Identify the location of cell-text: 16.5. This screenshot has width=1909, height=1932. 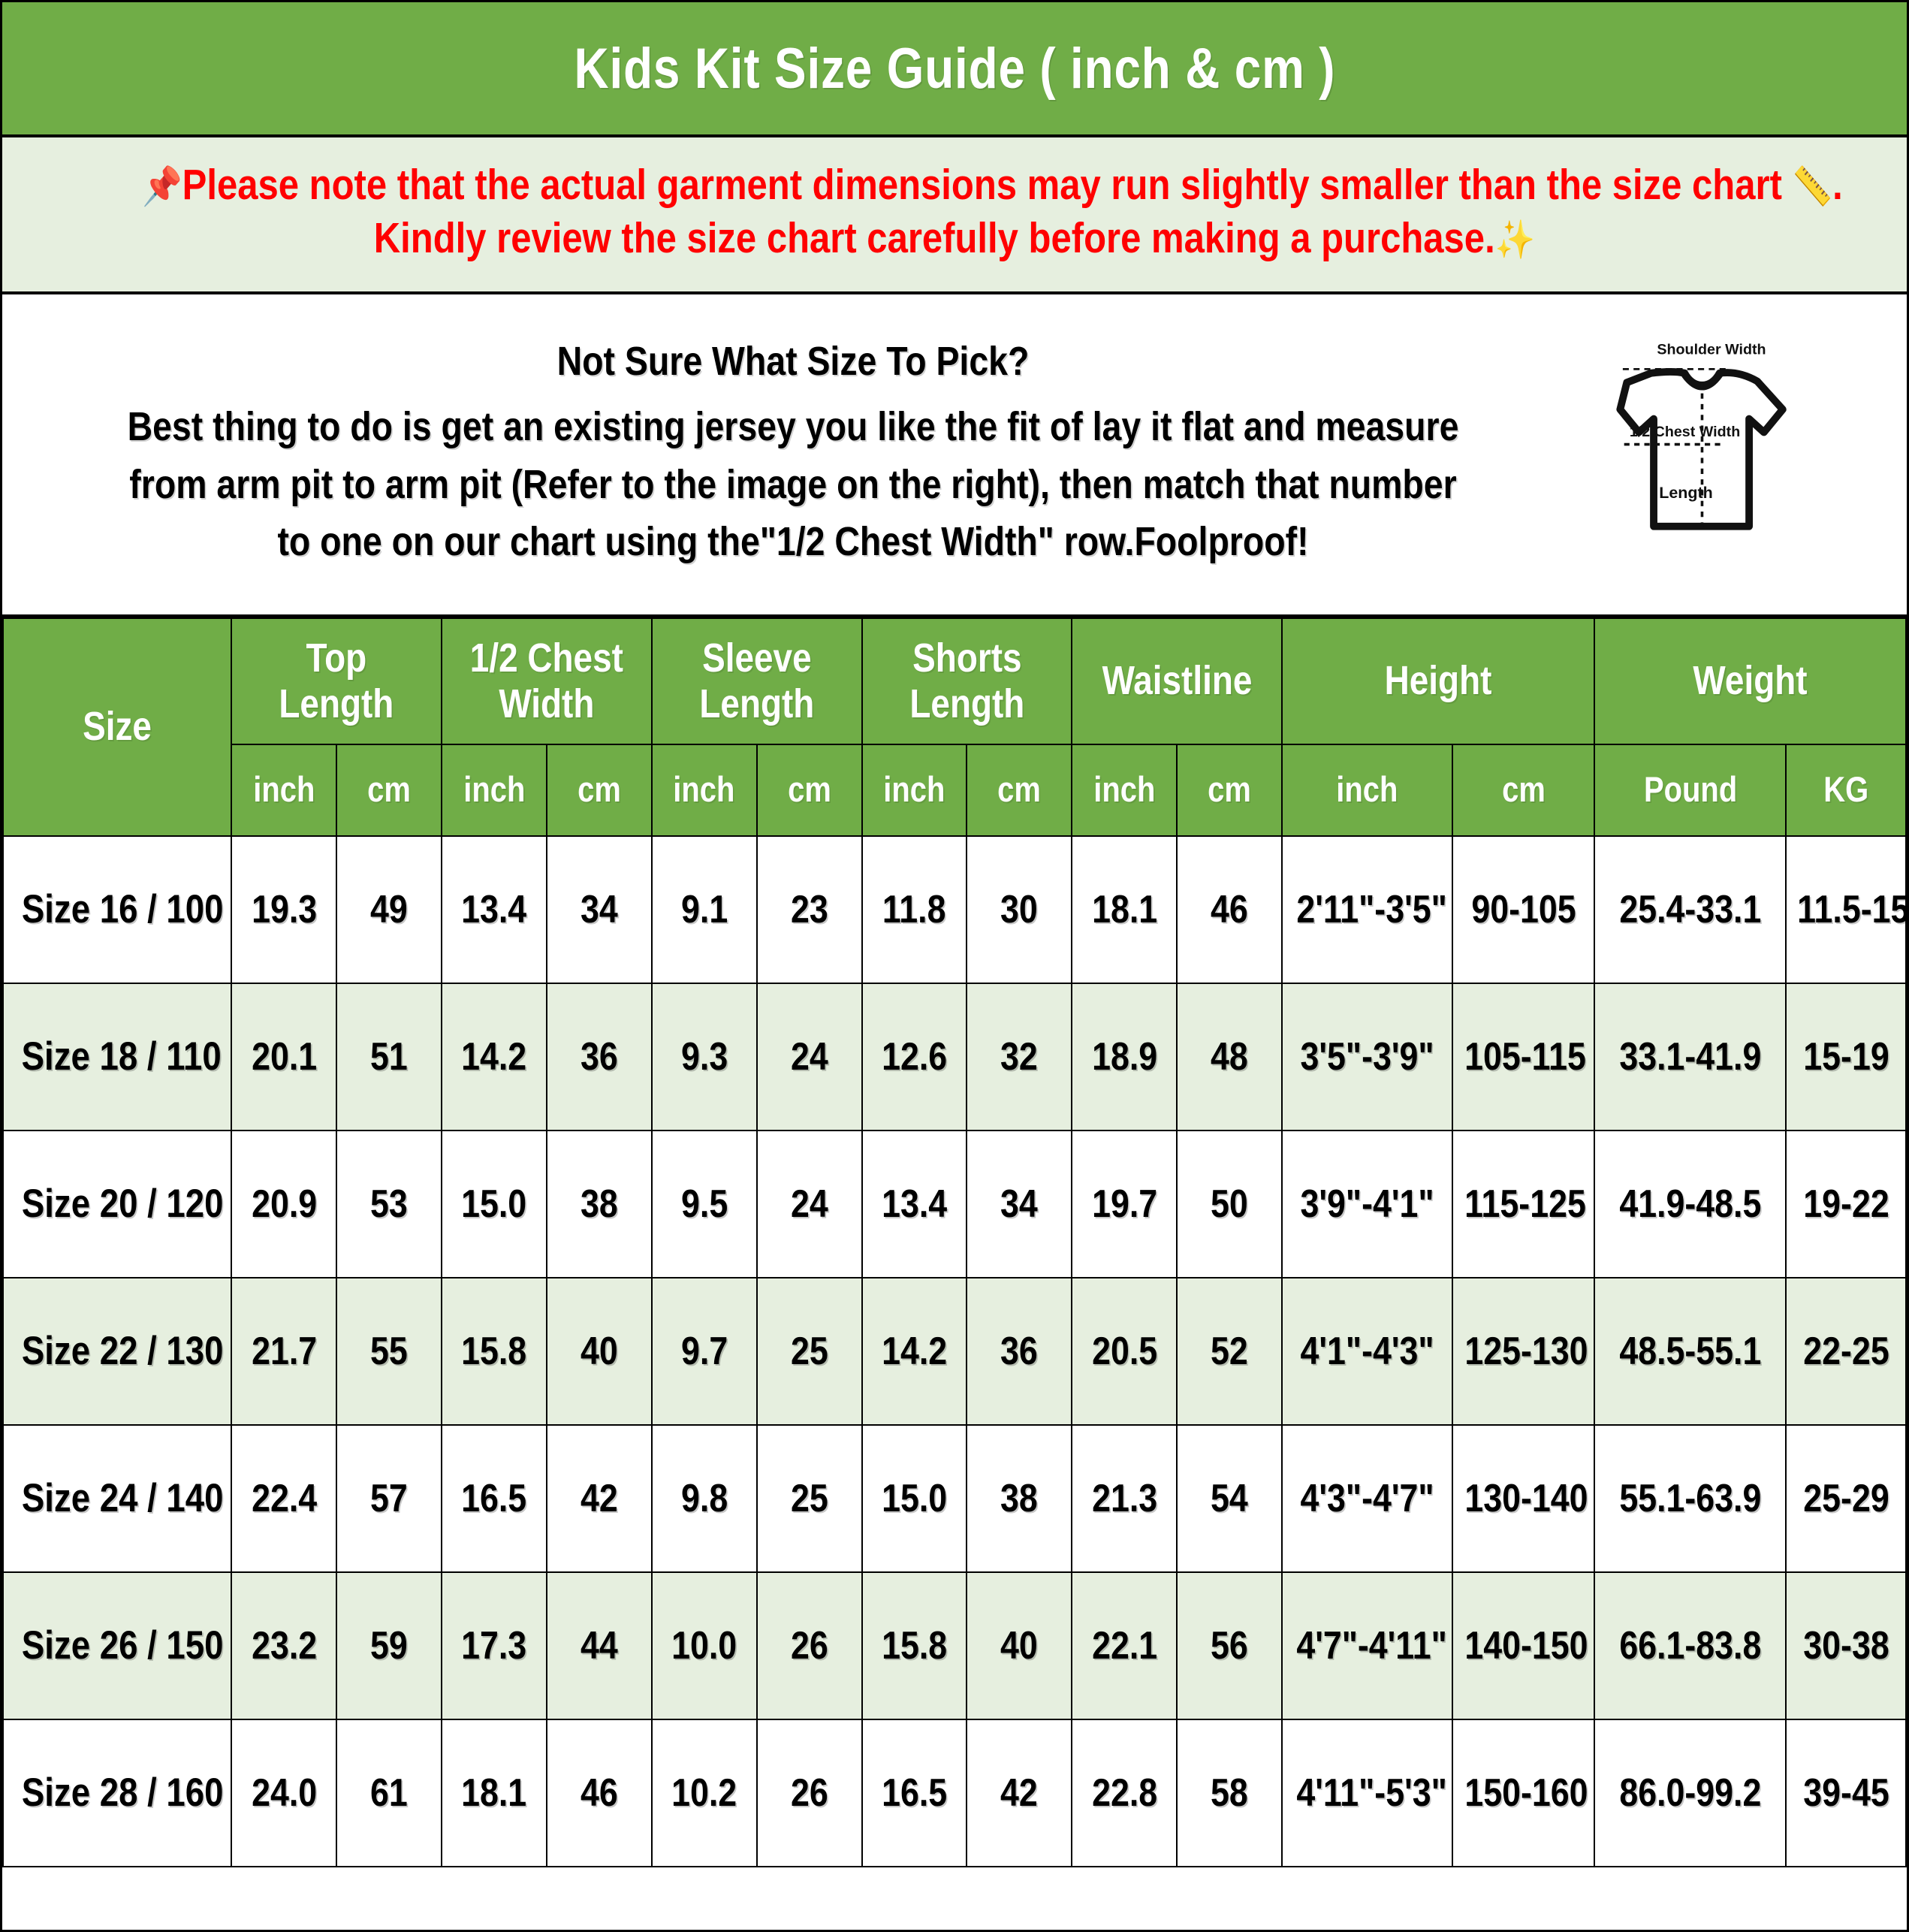
(914, 1792).